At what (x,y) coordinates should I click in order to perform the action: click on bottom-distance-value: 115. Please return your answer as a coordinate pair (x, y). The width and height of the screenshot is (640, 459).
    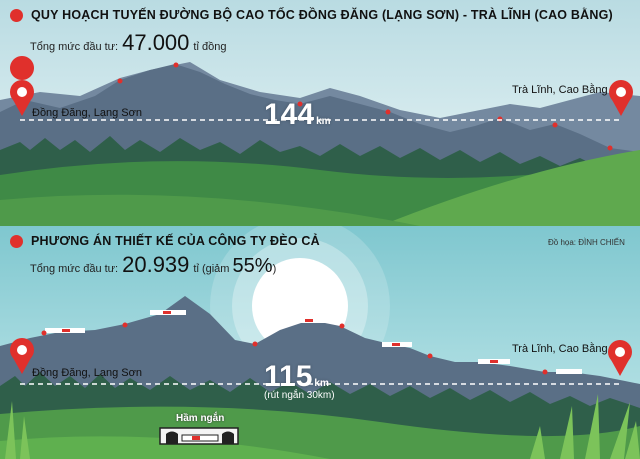
    Looking at the image, I should click on (288, 376).